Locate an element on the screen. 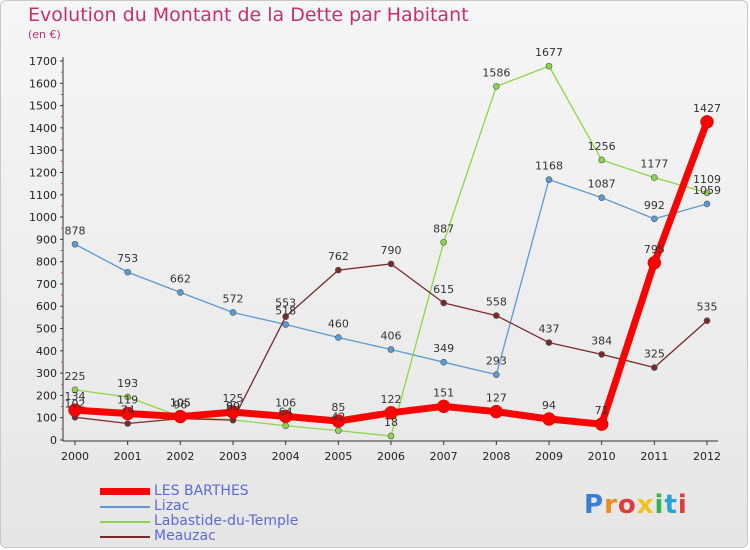 This screenshot has width=750, height=550. data-label-labastide-du-temple: 105 is located at coordinates (180, 403).